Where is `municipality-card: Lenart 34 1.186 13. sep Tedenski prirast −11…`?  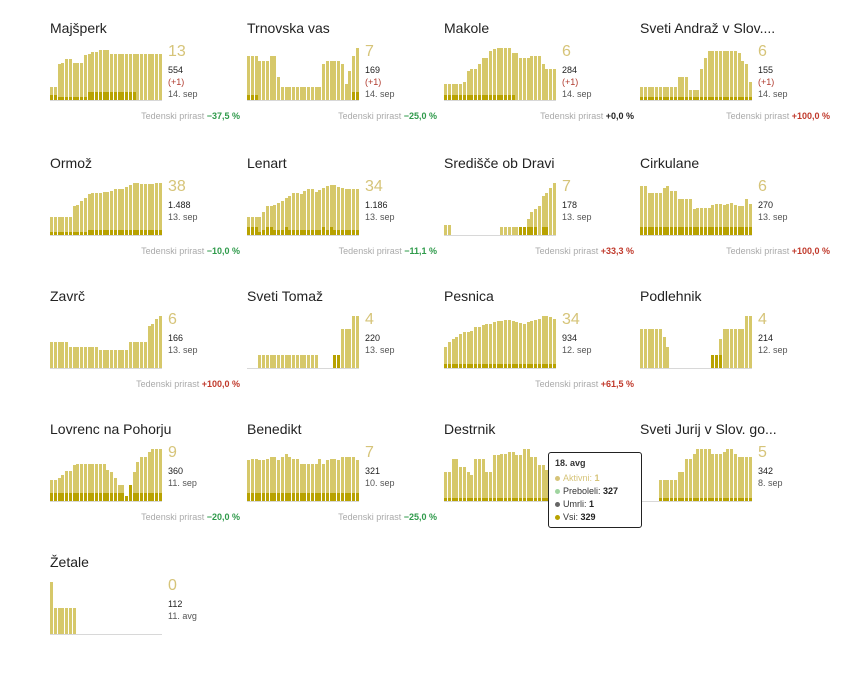 municipality-card: Lenart 34 1.186 13. sep Tedenski prirast −11… is located at coordinates (342, 215).